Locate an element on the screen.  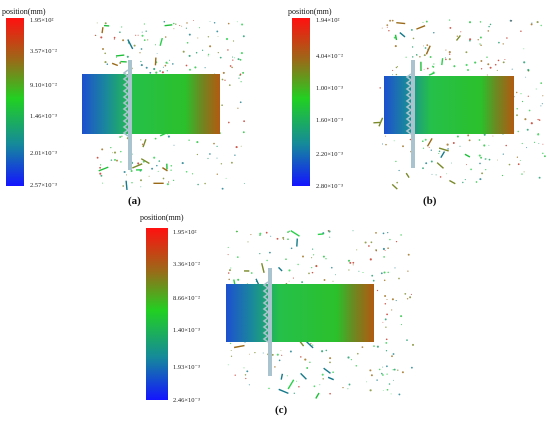
tick-c-2: 8.66×10⁻² is located at coordinates (186, 298).